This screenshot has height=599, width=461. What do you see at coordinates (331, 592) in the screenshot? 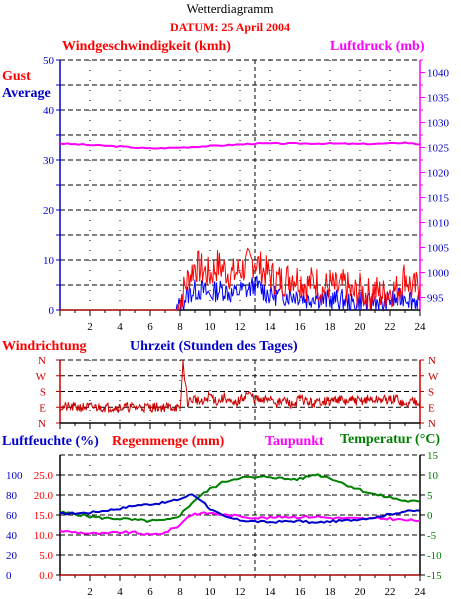
I see `climate-panel-x-tick-label: 18` at bounding box center [331, 592].